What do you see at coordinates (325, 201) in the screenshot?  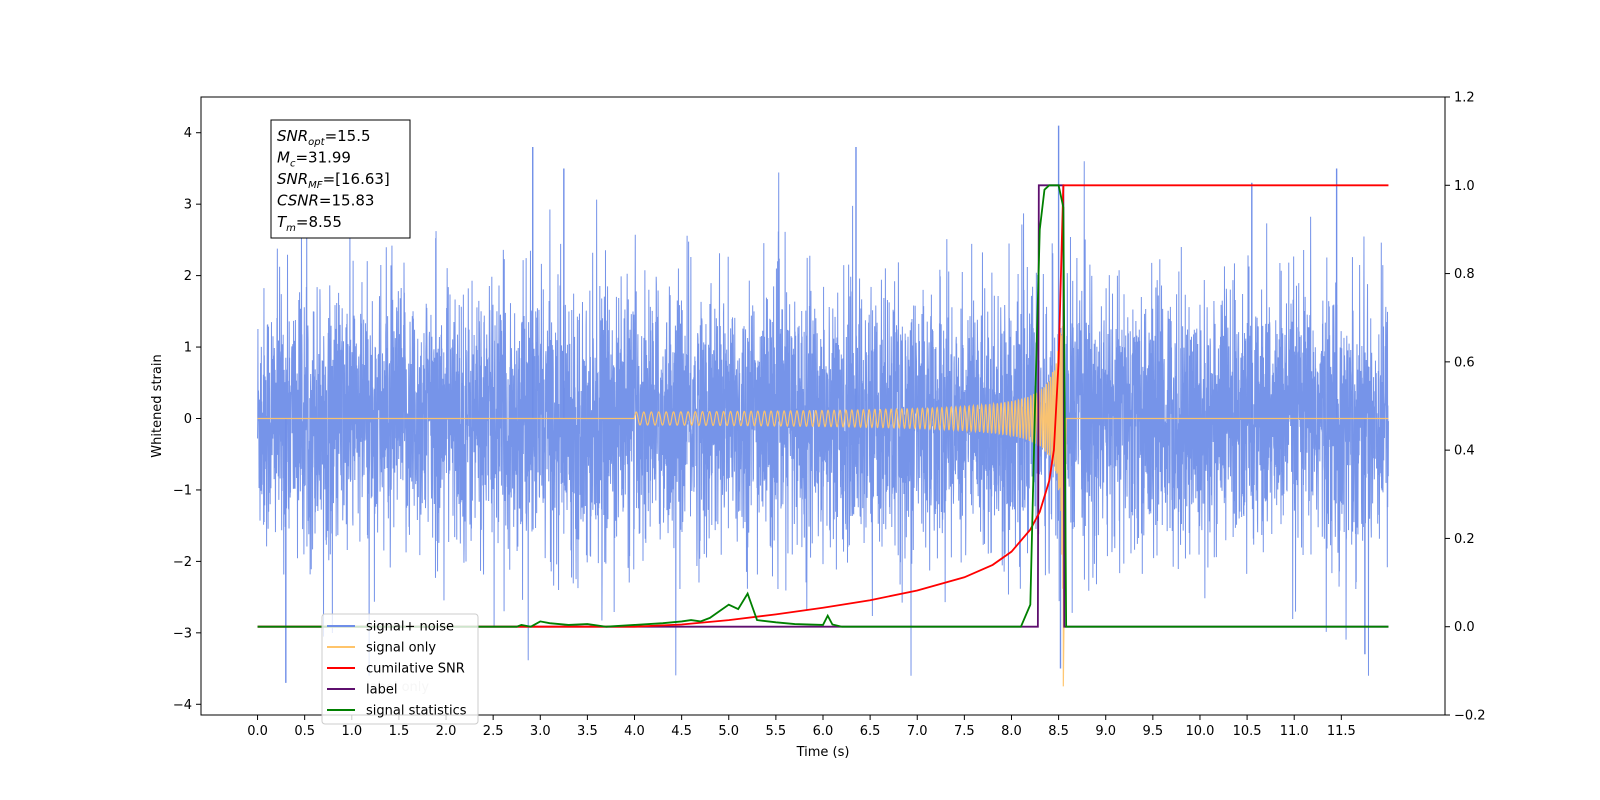 I see `annotation-line: CSNR=15.83` at bounding box center [325, 201].